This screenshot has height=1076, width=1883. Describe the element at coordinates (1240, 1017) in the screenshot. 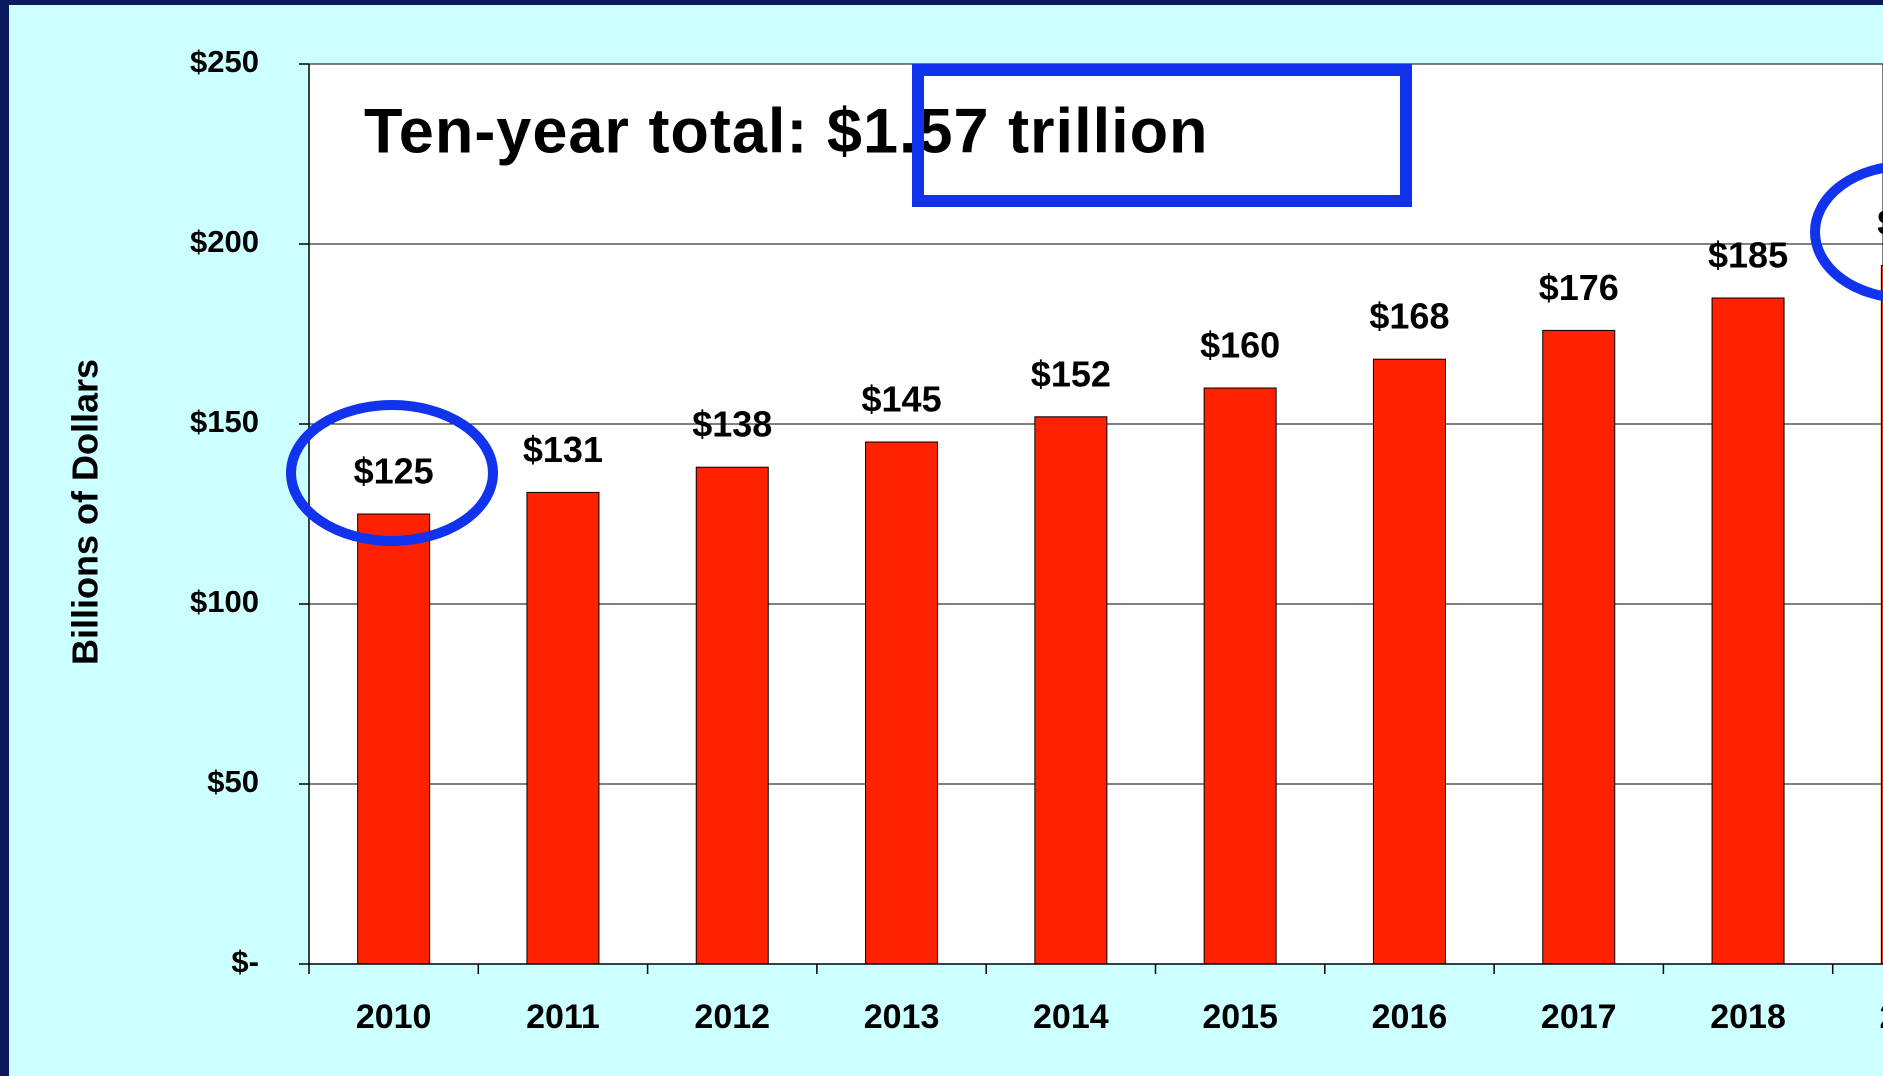

I see `x-tick-label: 2015` at that location.